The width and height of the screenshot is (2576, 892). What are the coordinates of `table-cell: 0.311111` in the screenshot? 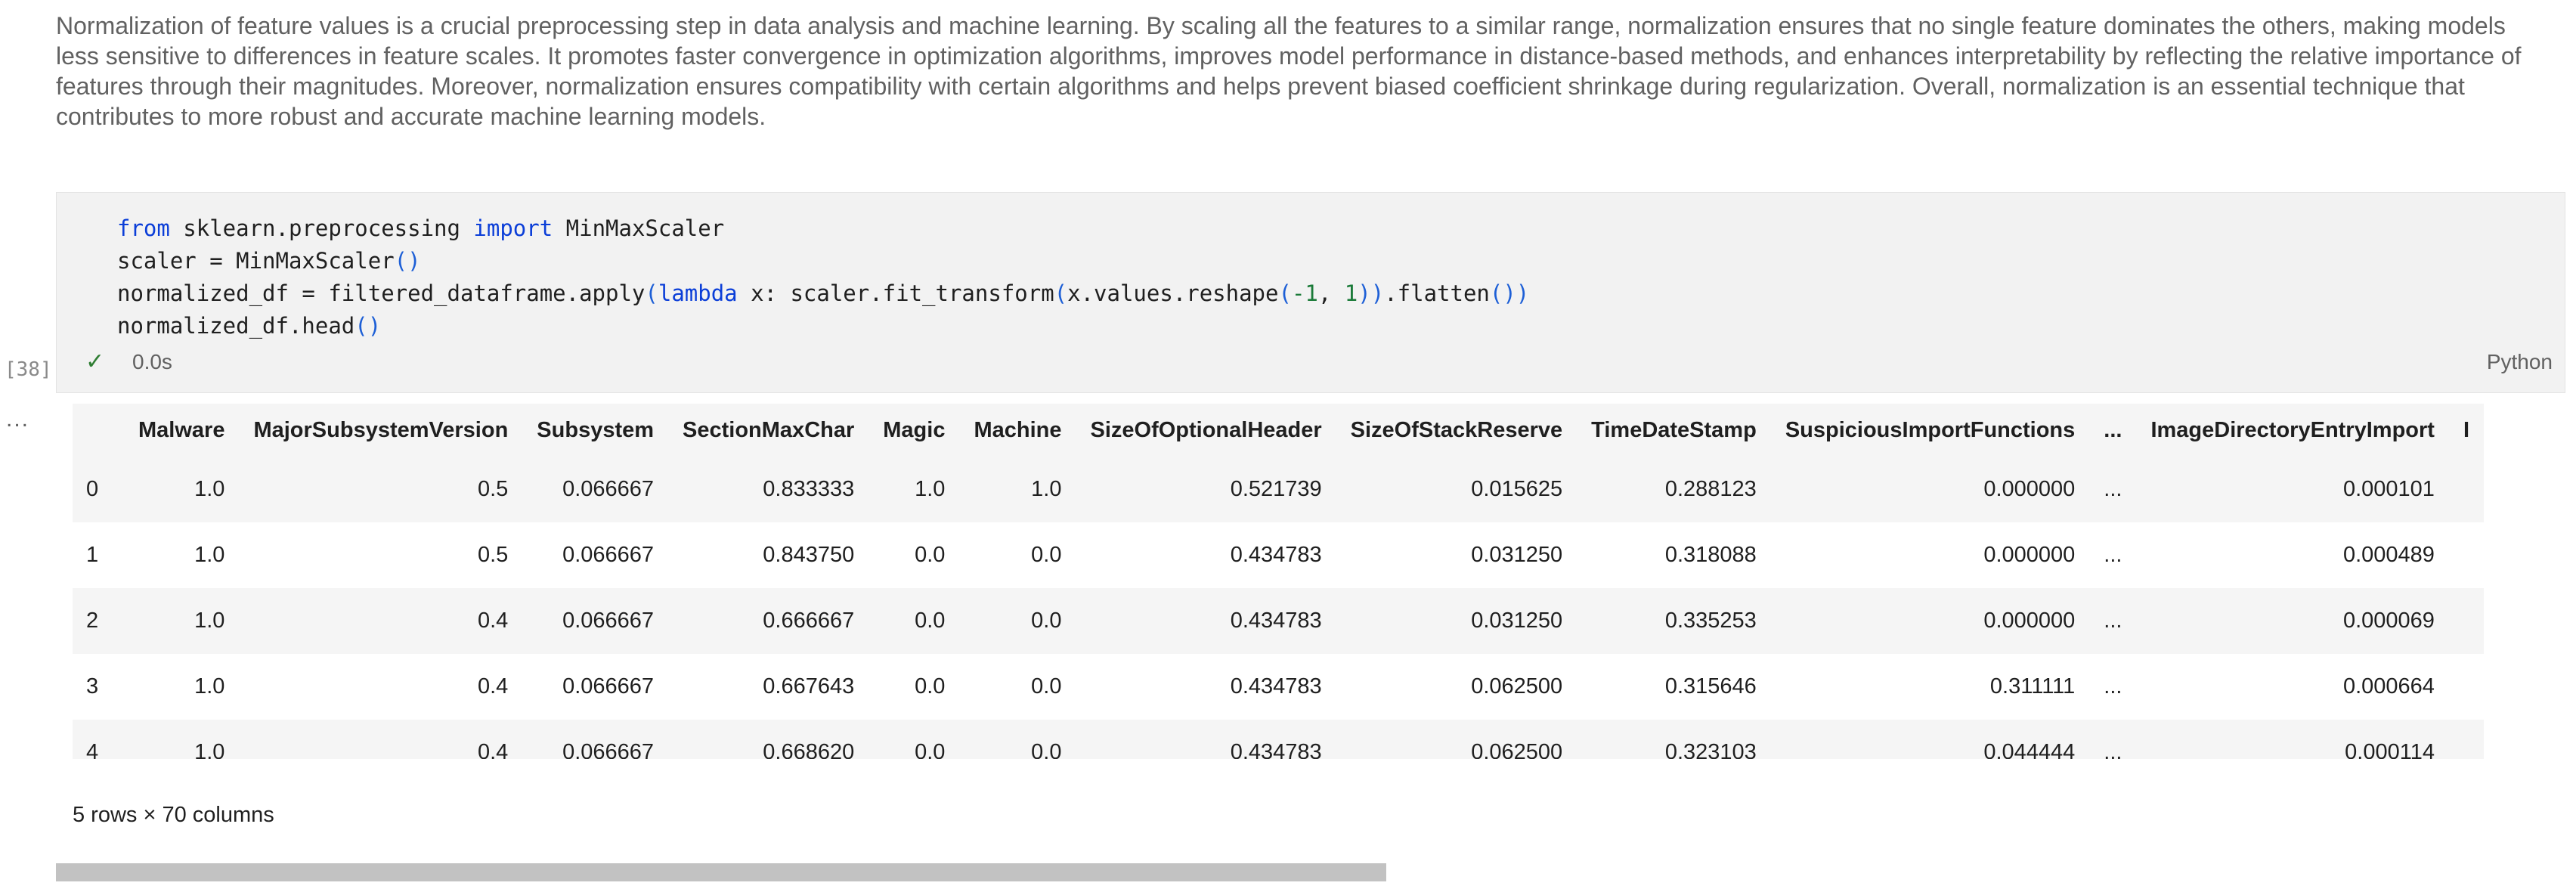 It's located at (1930, 687).